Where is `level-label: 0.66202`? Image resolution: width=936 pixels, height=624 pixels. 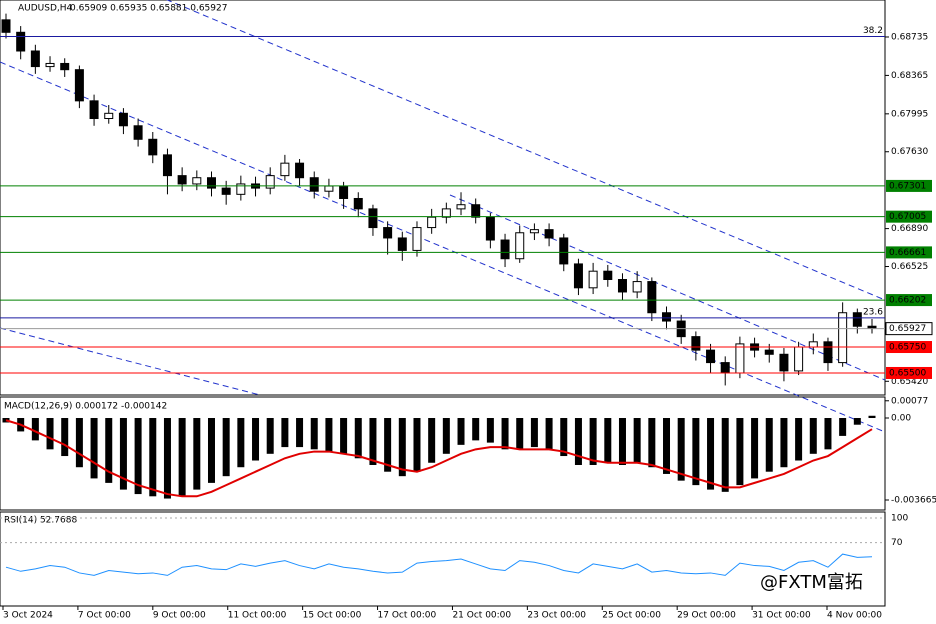 level-label: 0.66202 is located at coordinates (907, 301).